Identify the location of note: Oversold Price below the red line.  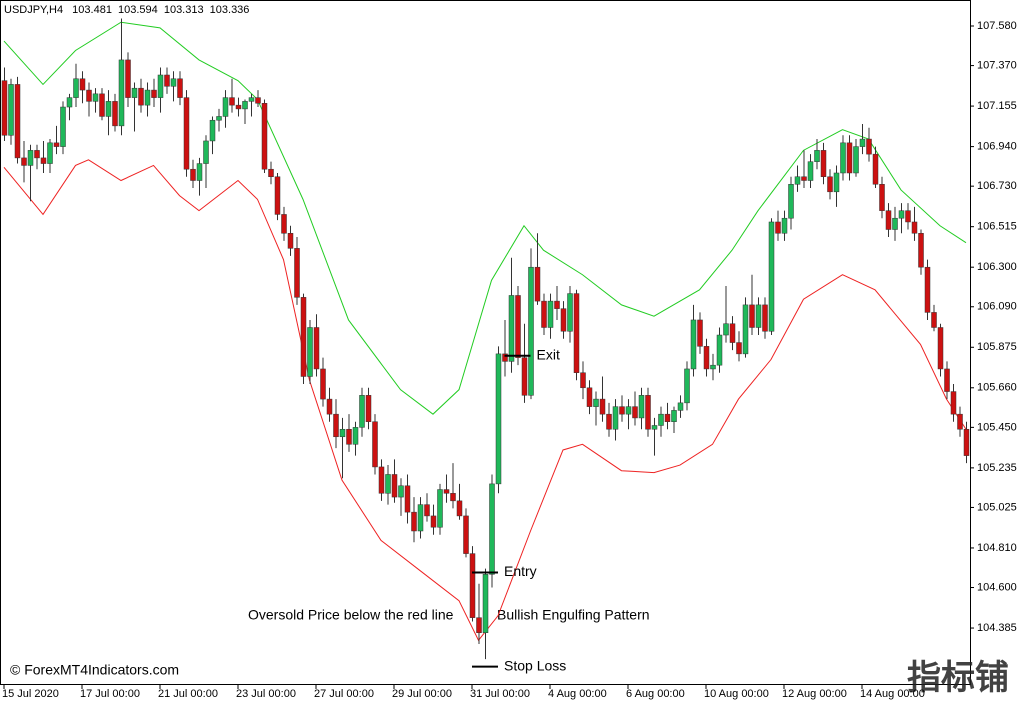
(351, 615).